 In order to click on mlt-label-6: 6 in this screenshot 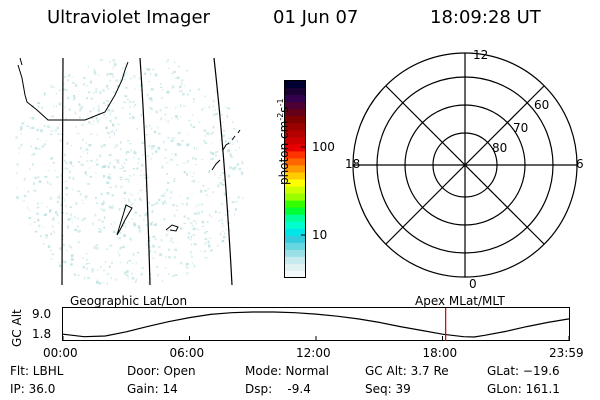, I will do `click(580, 164)`.